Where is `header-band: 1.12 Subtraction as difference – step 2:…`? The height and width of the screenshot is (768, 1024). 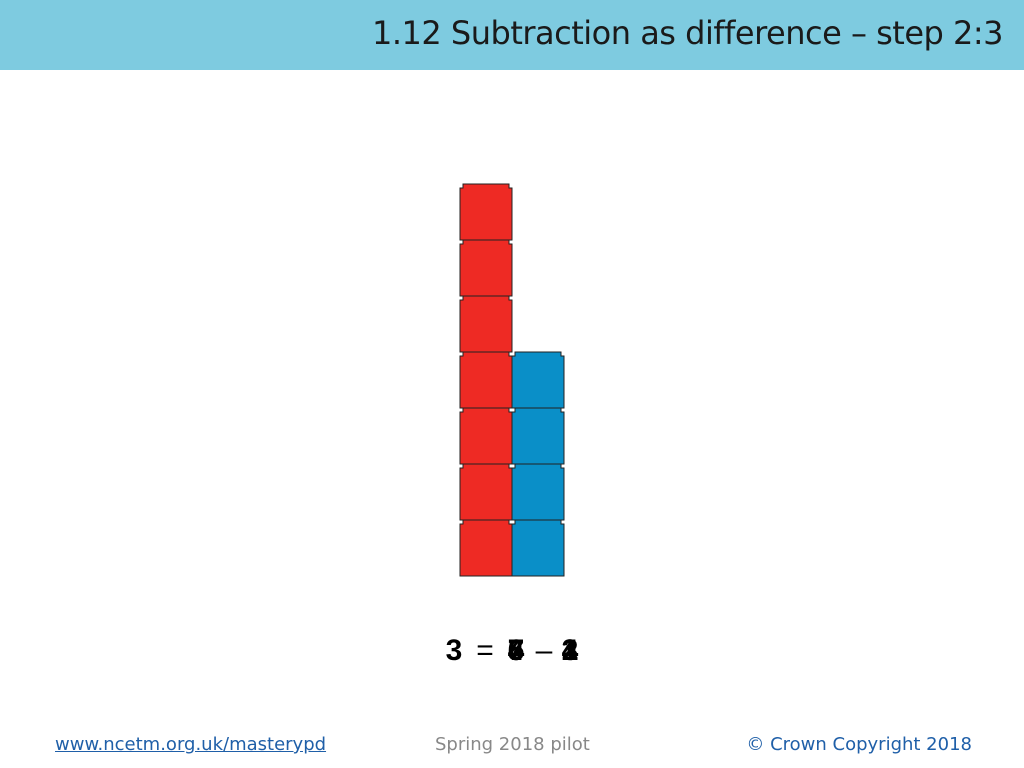 header-band: 1.12 Subtraction as difference – step 2:… is located at coordinates (512, 35).